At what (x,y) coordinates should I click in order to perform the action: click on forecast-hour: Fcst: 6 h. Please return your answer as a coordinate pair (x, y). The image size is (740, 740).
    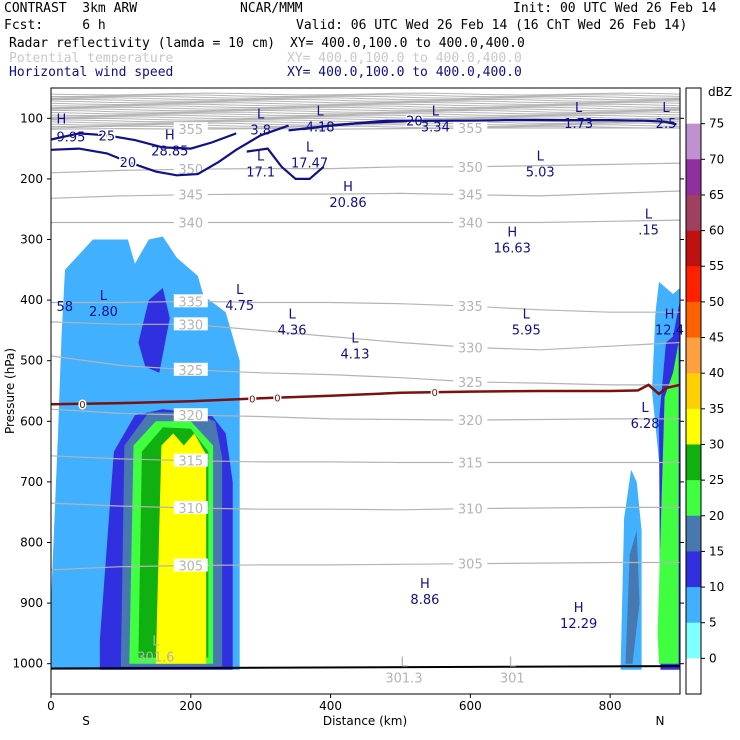
    Looking at the image, I should click on (55, 25).